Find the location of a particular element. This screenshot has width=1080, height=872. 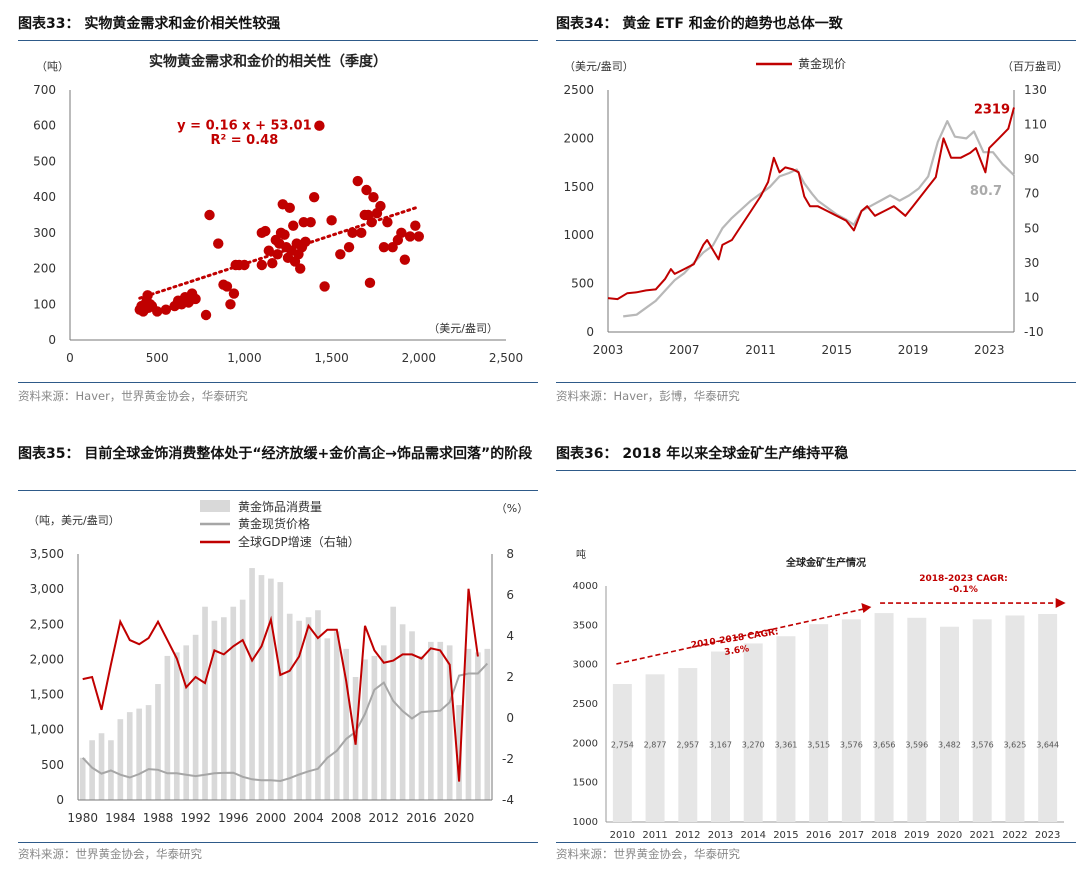

y-tick-label: 2000 is located at coordinates (585, 743).